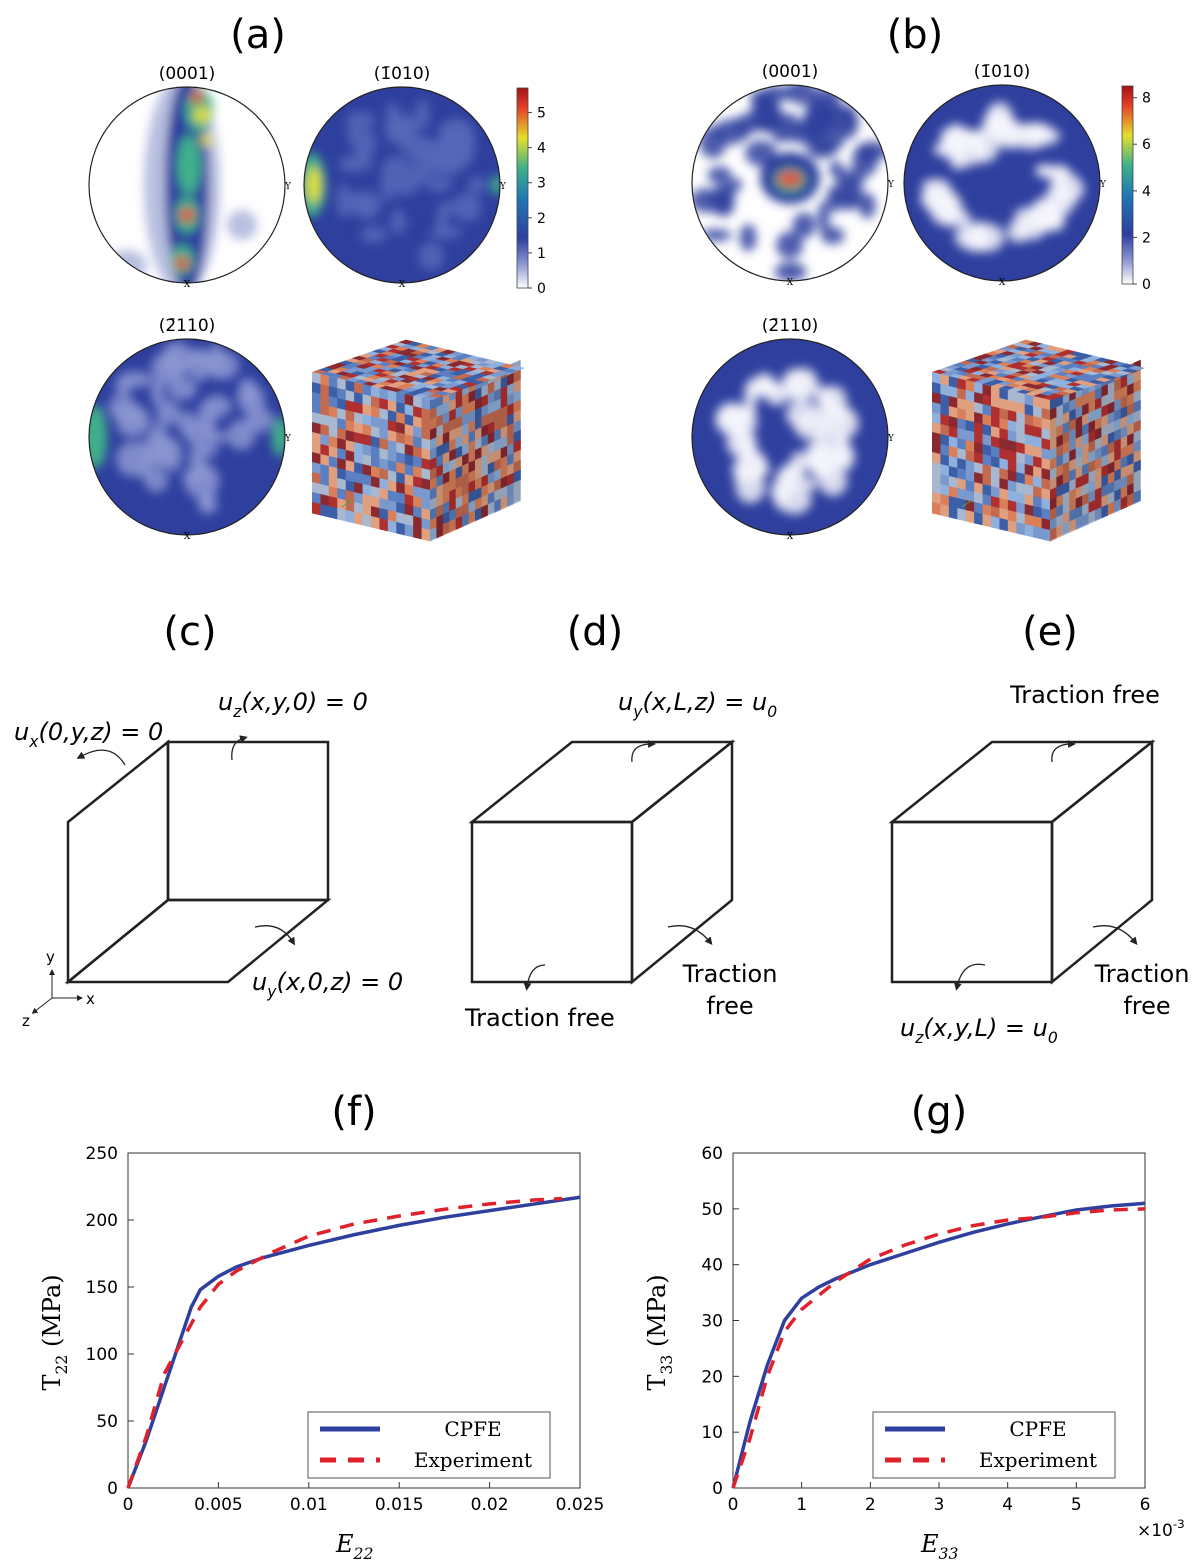 This screenshot has width=1202, height=1562. What do you see at coordinates (697, 704) in the screenshot?
I see `bc-label: uy(x,L,z) = u0` at bounding box center [697, 704].